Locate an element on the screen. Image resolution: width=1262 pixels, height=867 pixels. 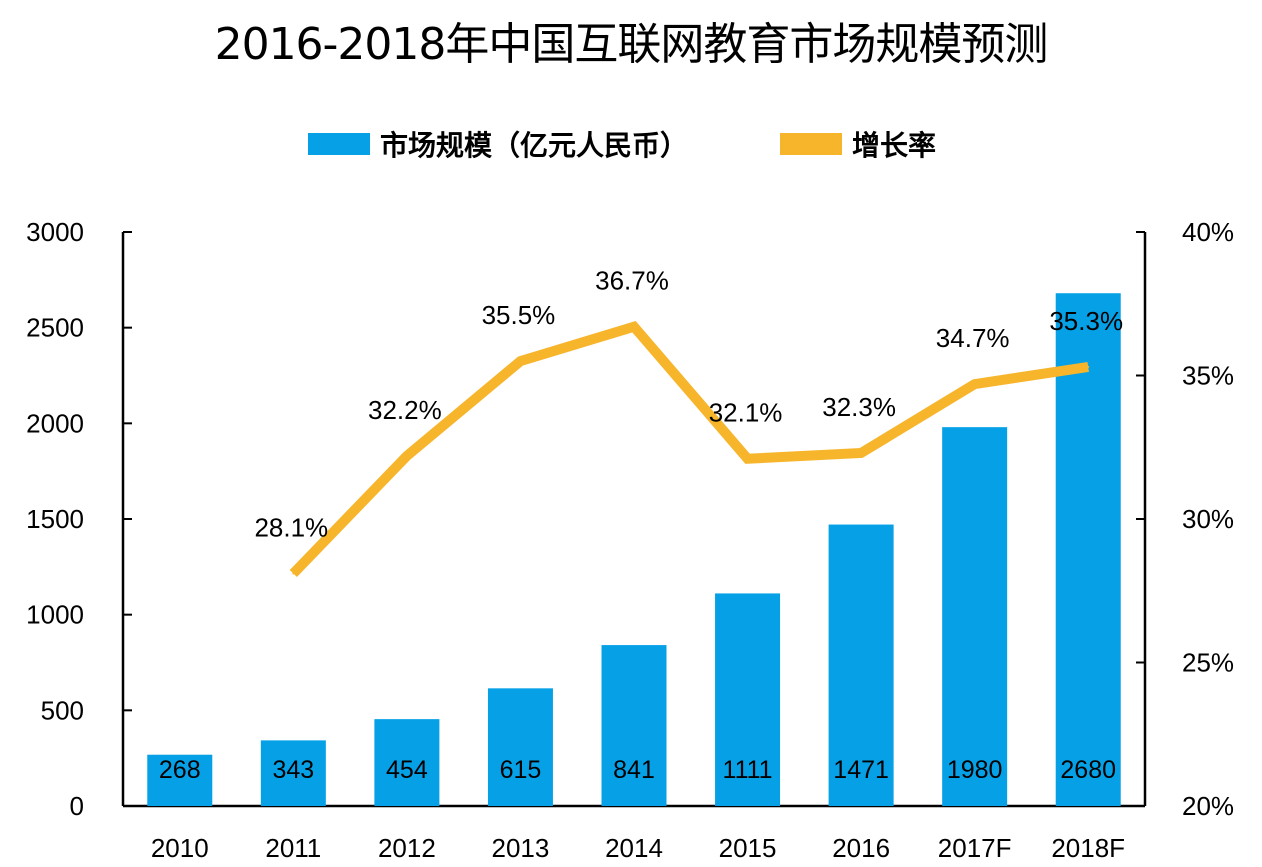
y-right-tick-label: 30% is located at coordinates (1208, 519).